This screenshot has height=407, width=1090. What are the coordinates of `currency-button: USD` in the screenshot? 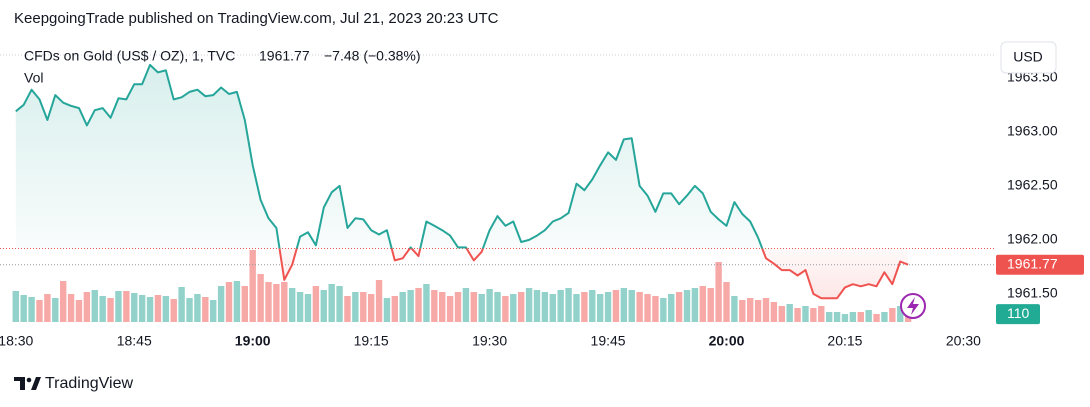 It's located at (1028, 57).